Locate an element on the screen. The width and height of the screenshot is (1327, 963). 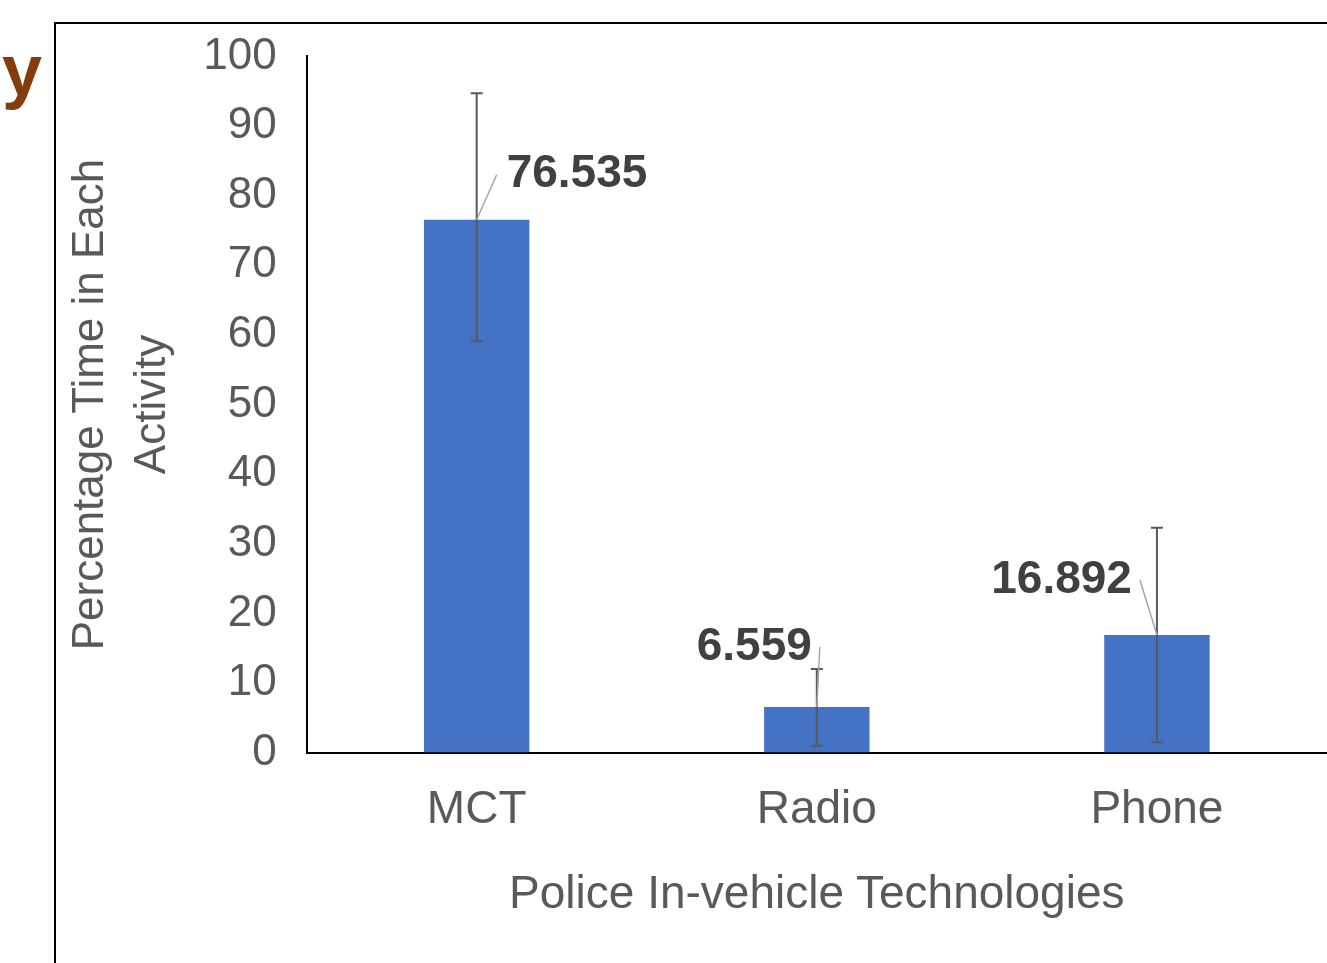
y-tick-label: 0 is located at coordinates (264, 749).